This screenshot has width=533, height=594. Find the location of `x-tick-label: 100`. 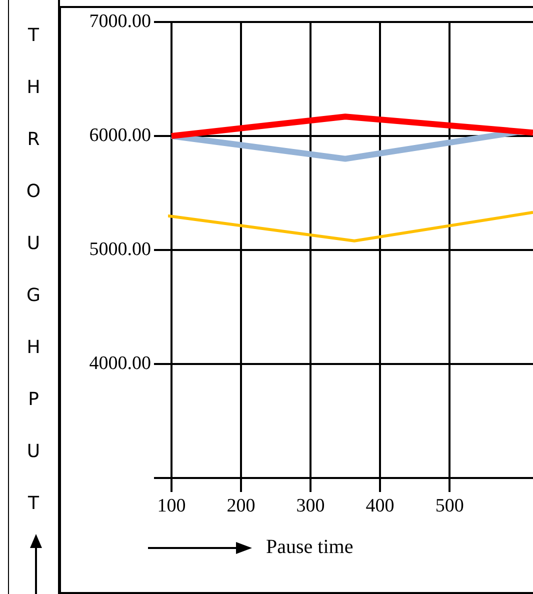

x-tick-label: 100 is located at coordinates (171, 505).